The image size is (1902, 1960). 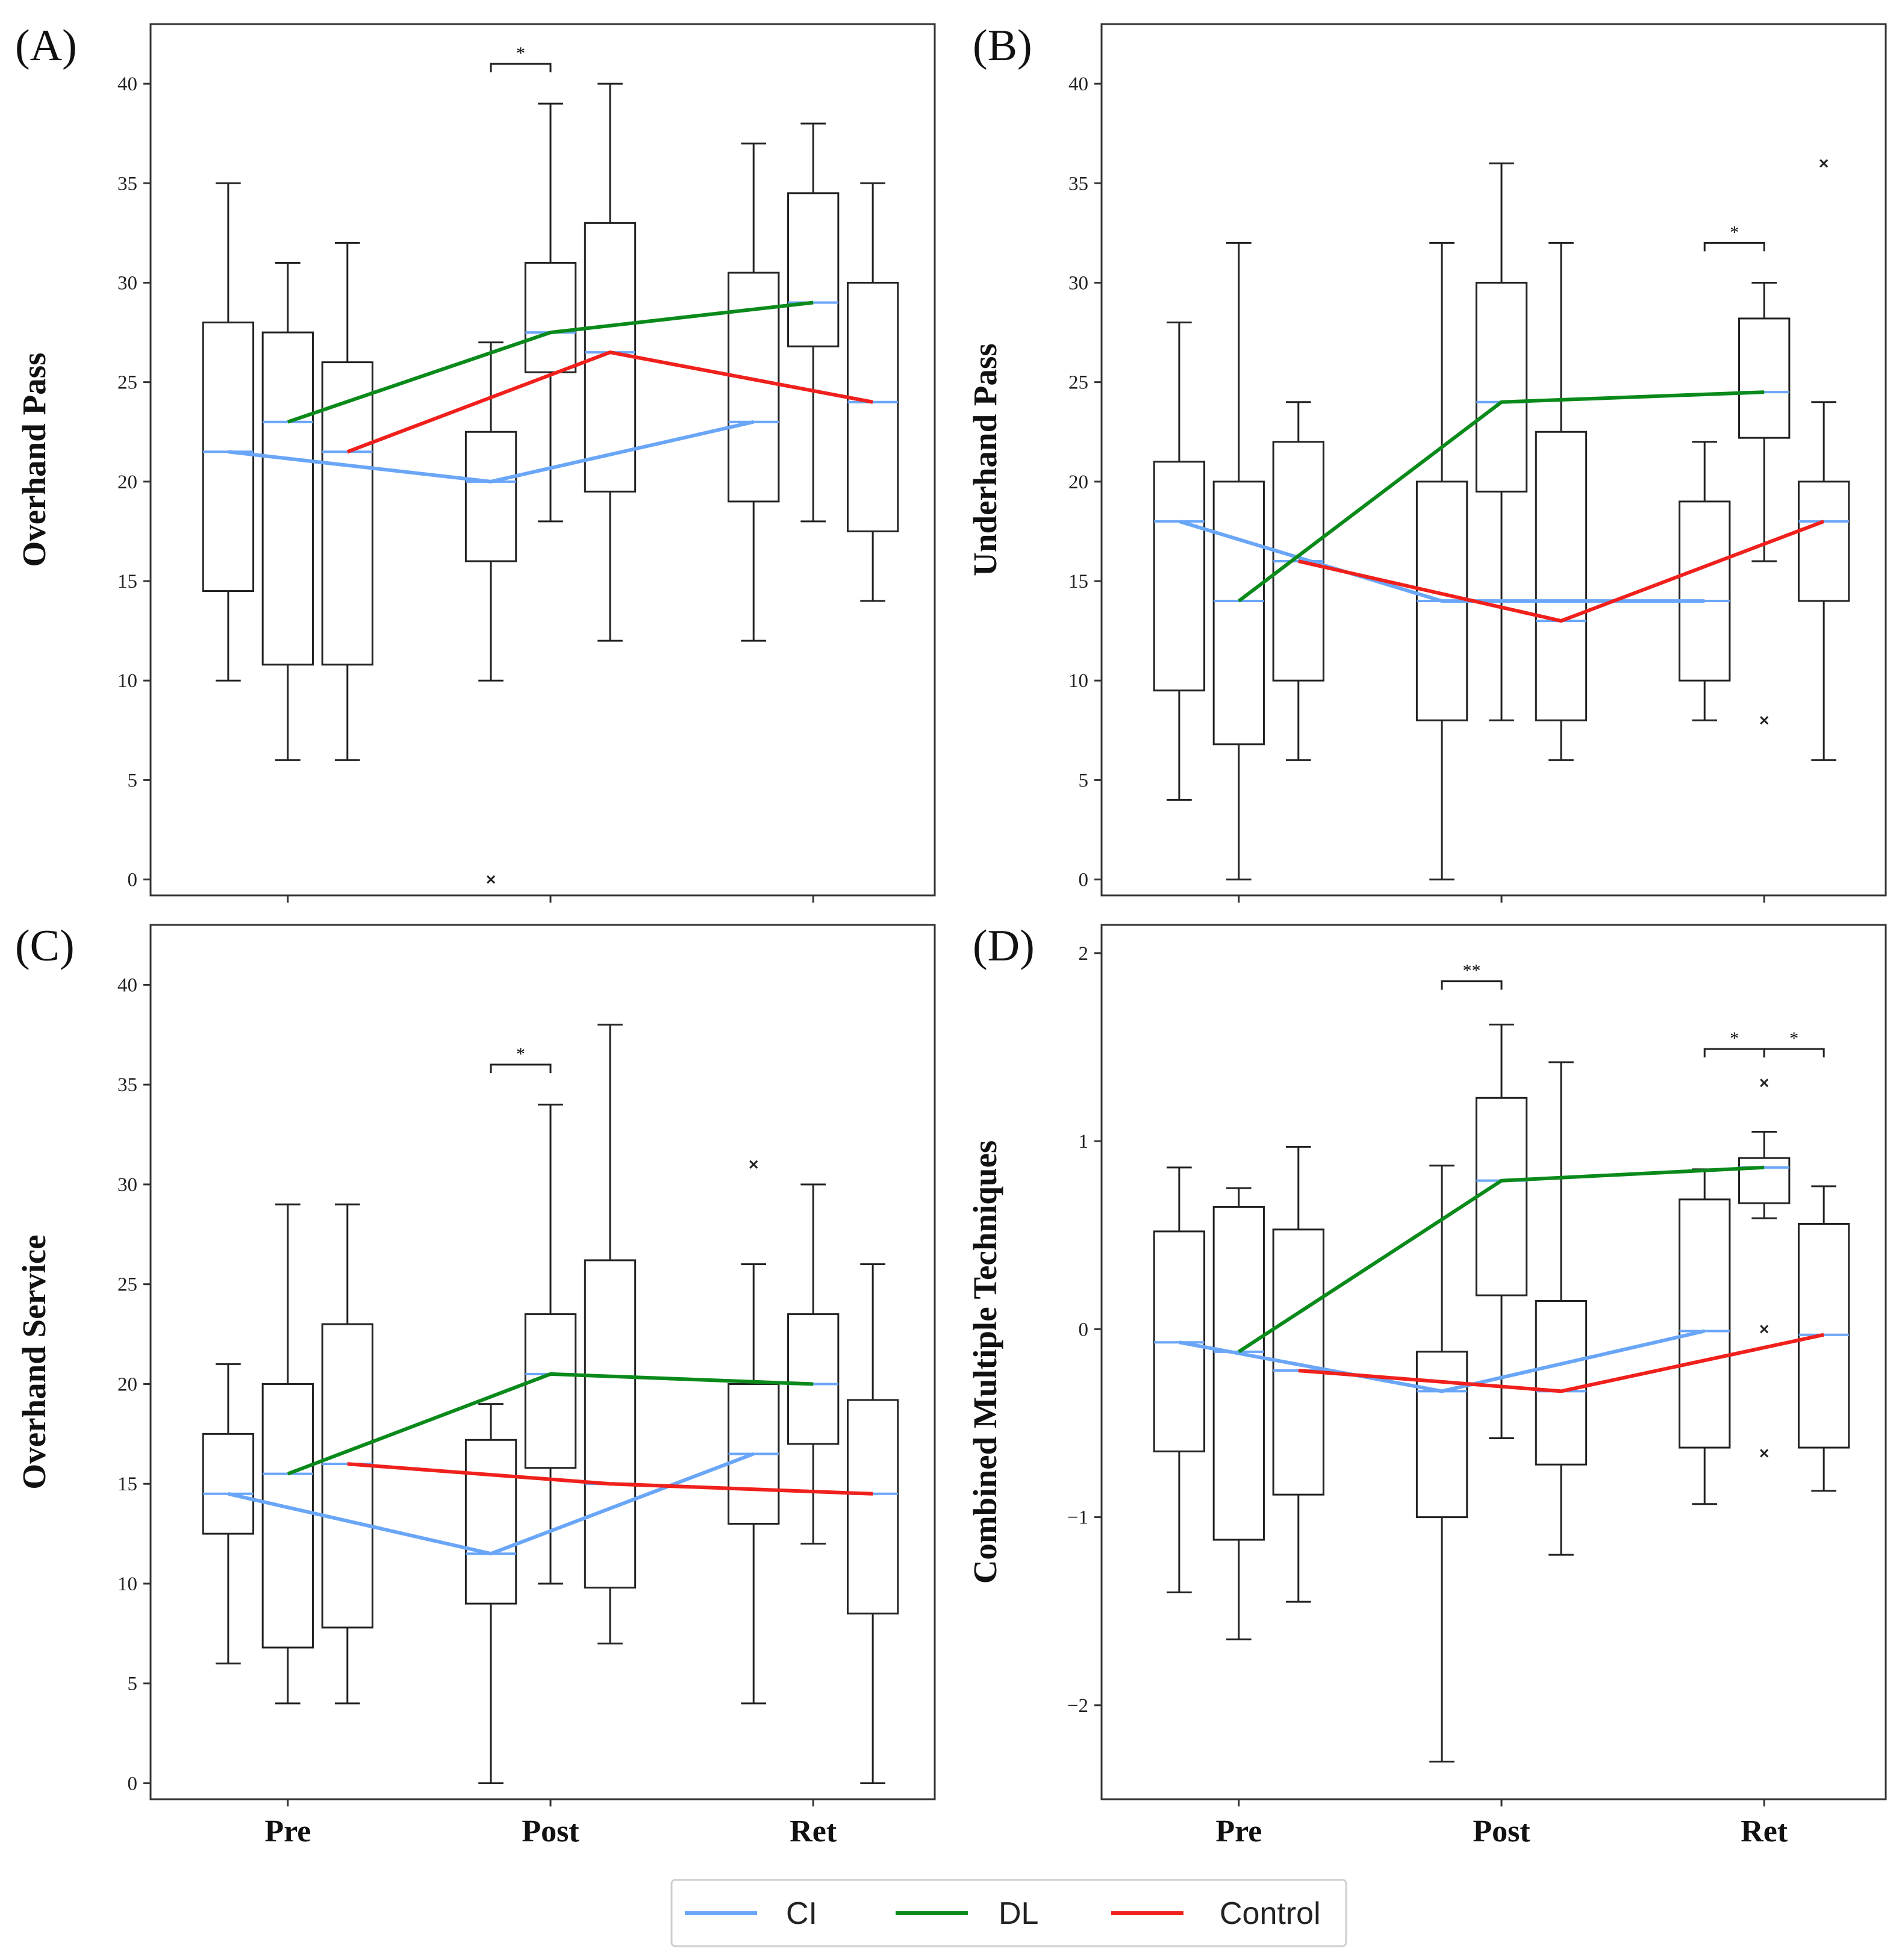 What do you see at coordinates (228, 432) in the screenshot?
I see `panel-a-box-pre-ci` at bounding box center [228, 432].